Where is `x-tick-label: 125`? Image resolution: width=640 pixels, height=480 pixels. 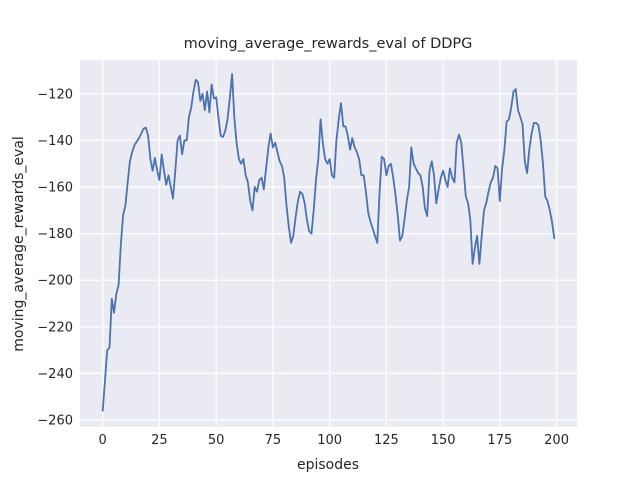 x-tick-label: 125 is located at coordinates (386, 440).